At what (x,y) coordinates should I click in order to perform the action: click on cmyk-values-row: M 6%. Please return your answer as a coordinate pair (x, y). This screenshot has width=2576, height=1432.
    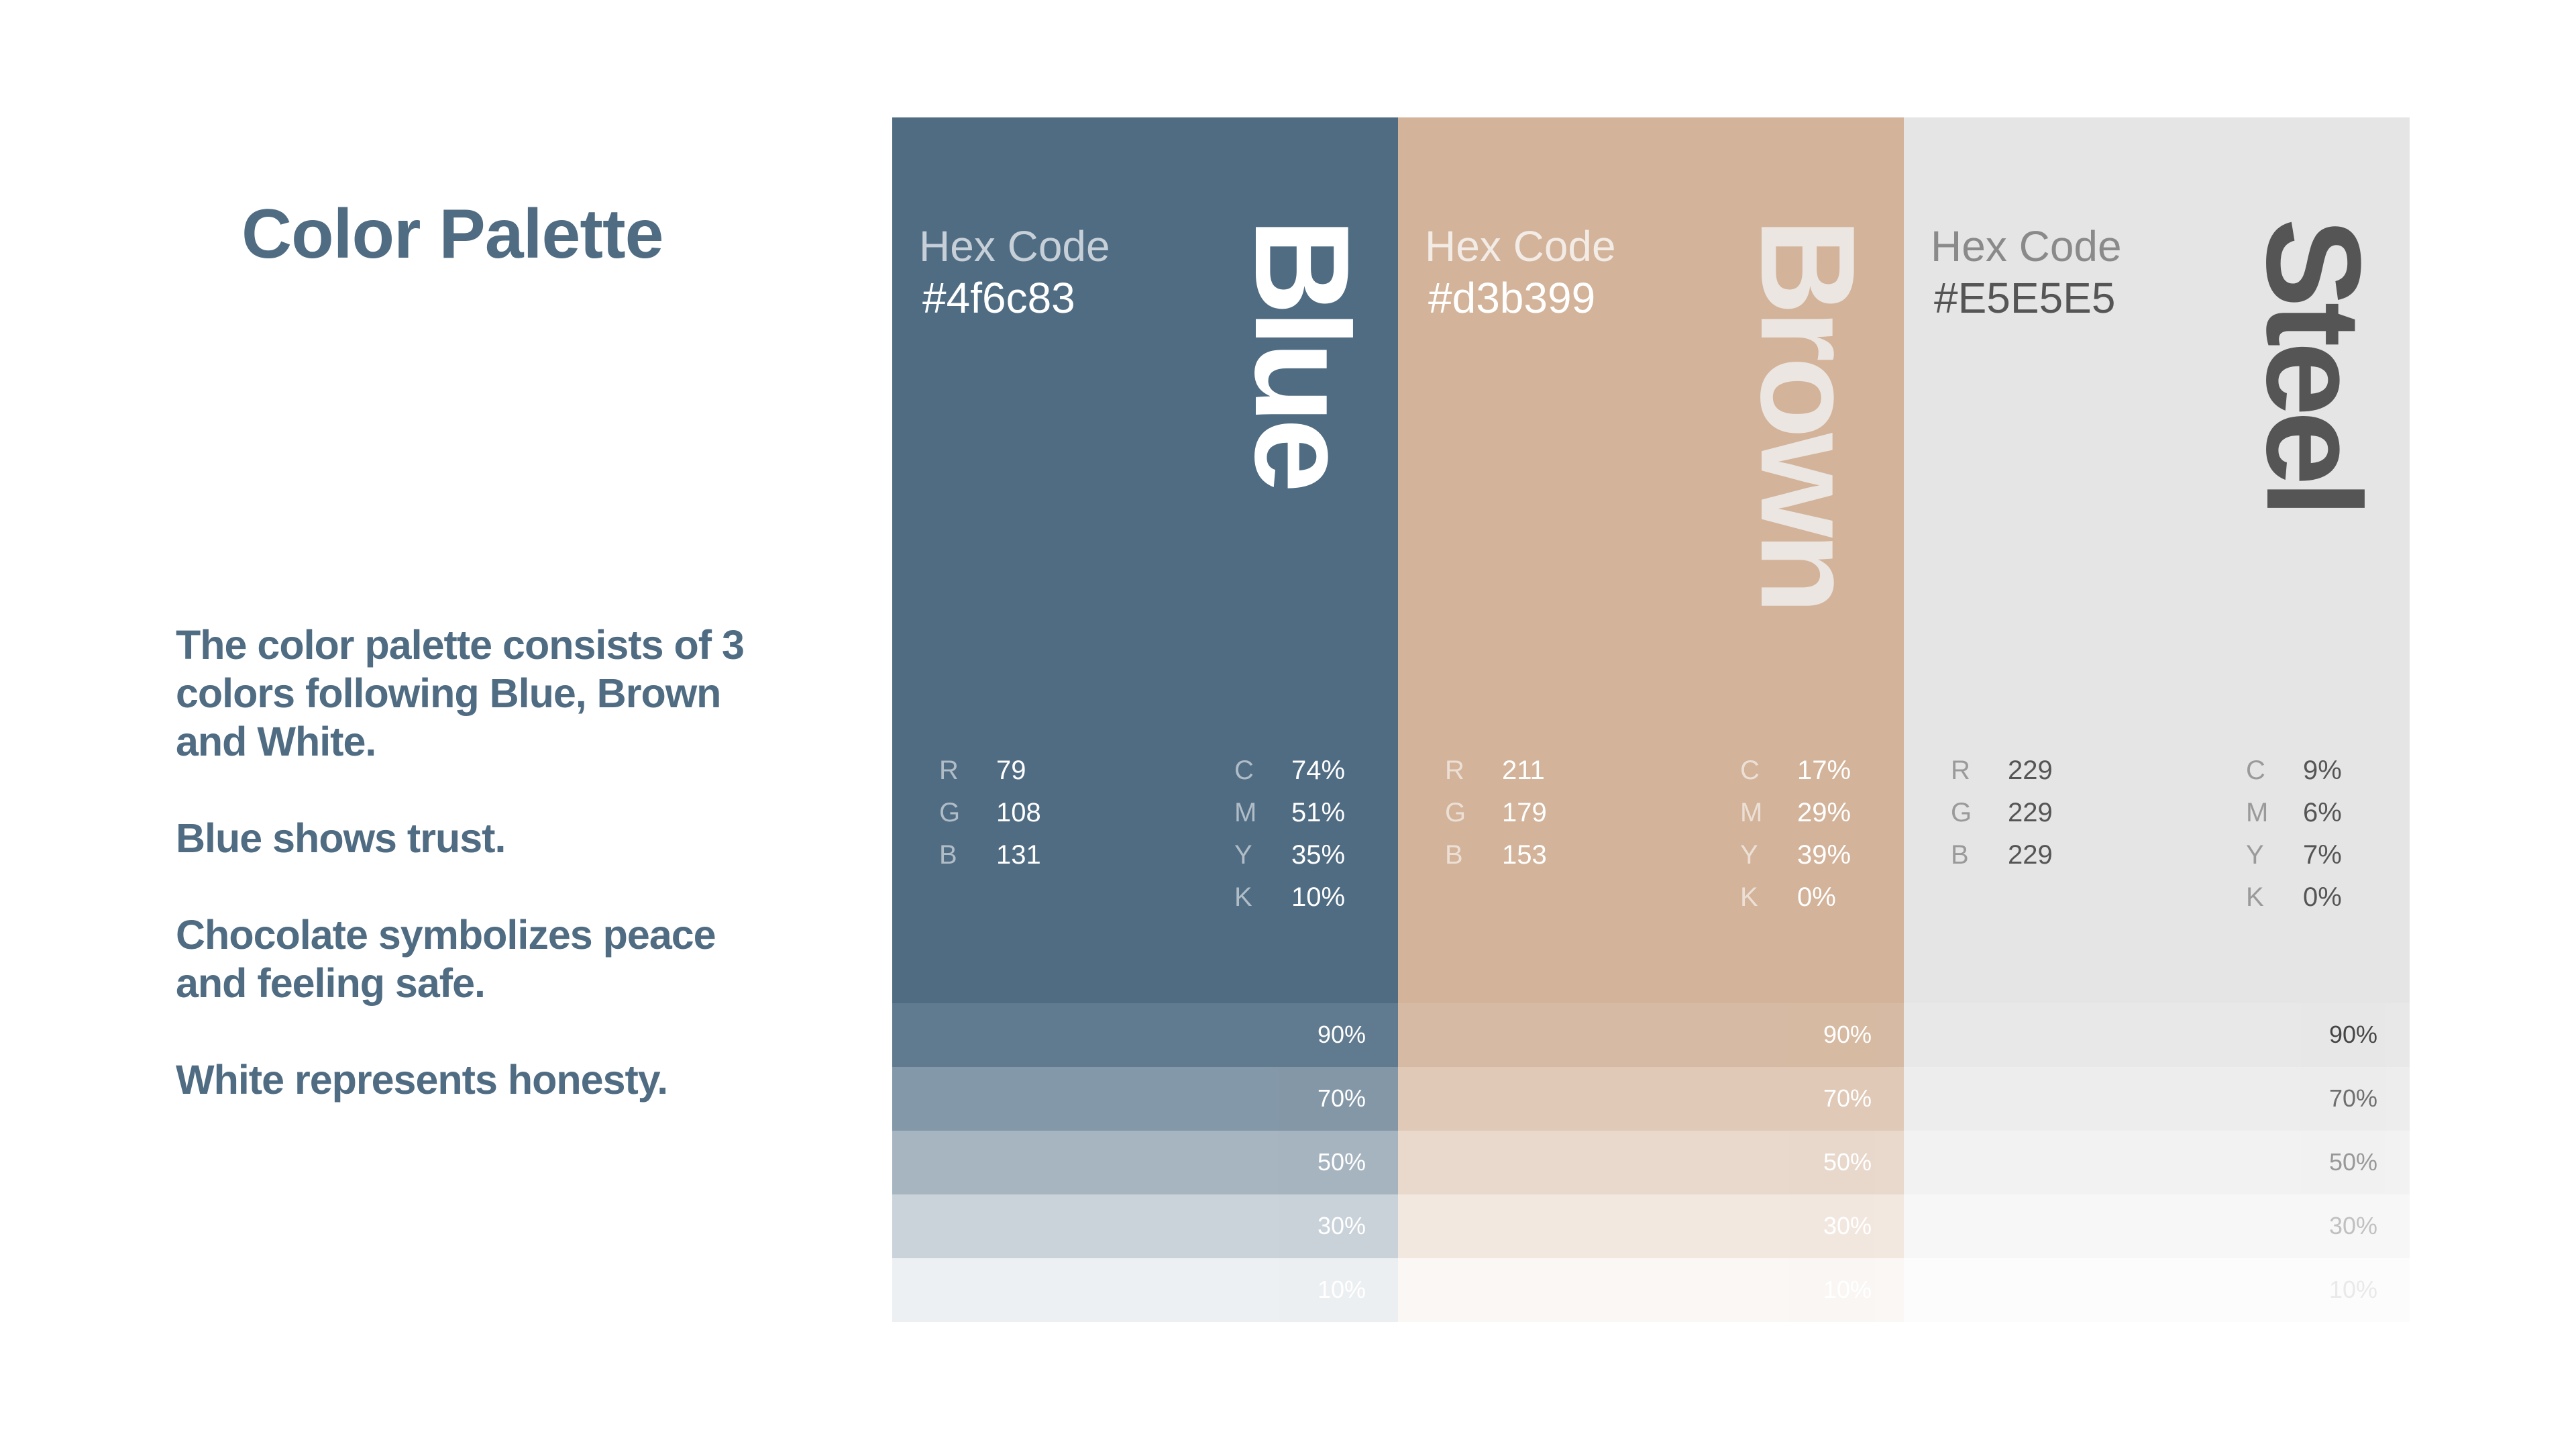
    Looking at the image, I should click on (2294, 813).